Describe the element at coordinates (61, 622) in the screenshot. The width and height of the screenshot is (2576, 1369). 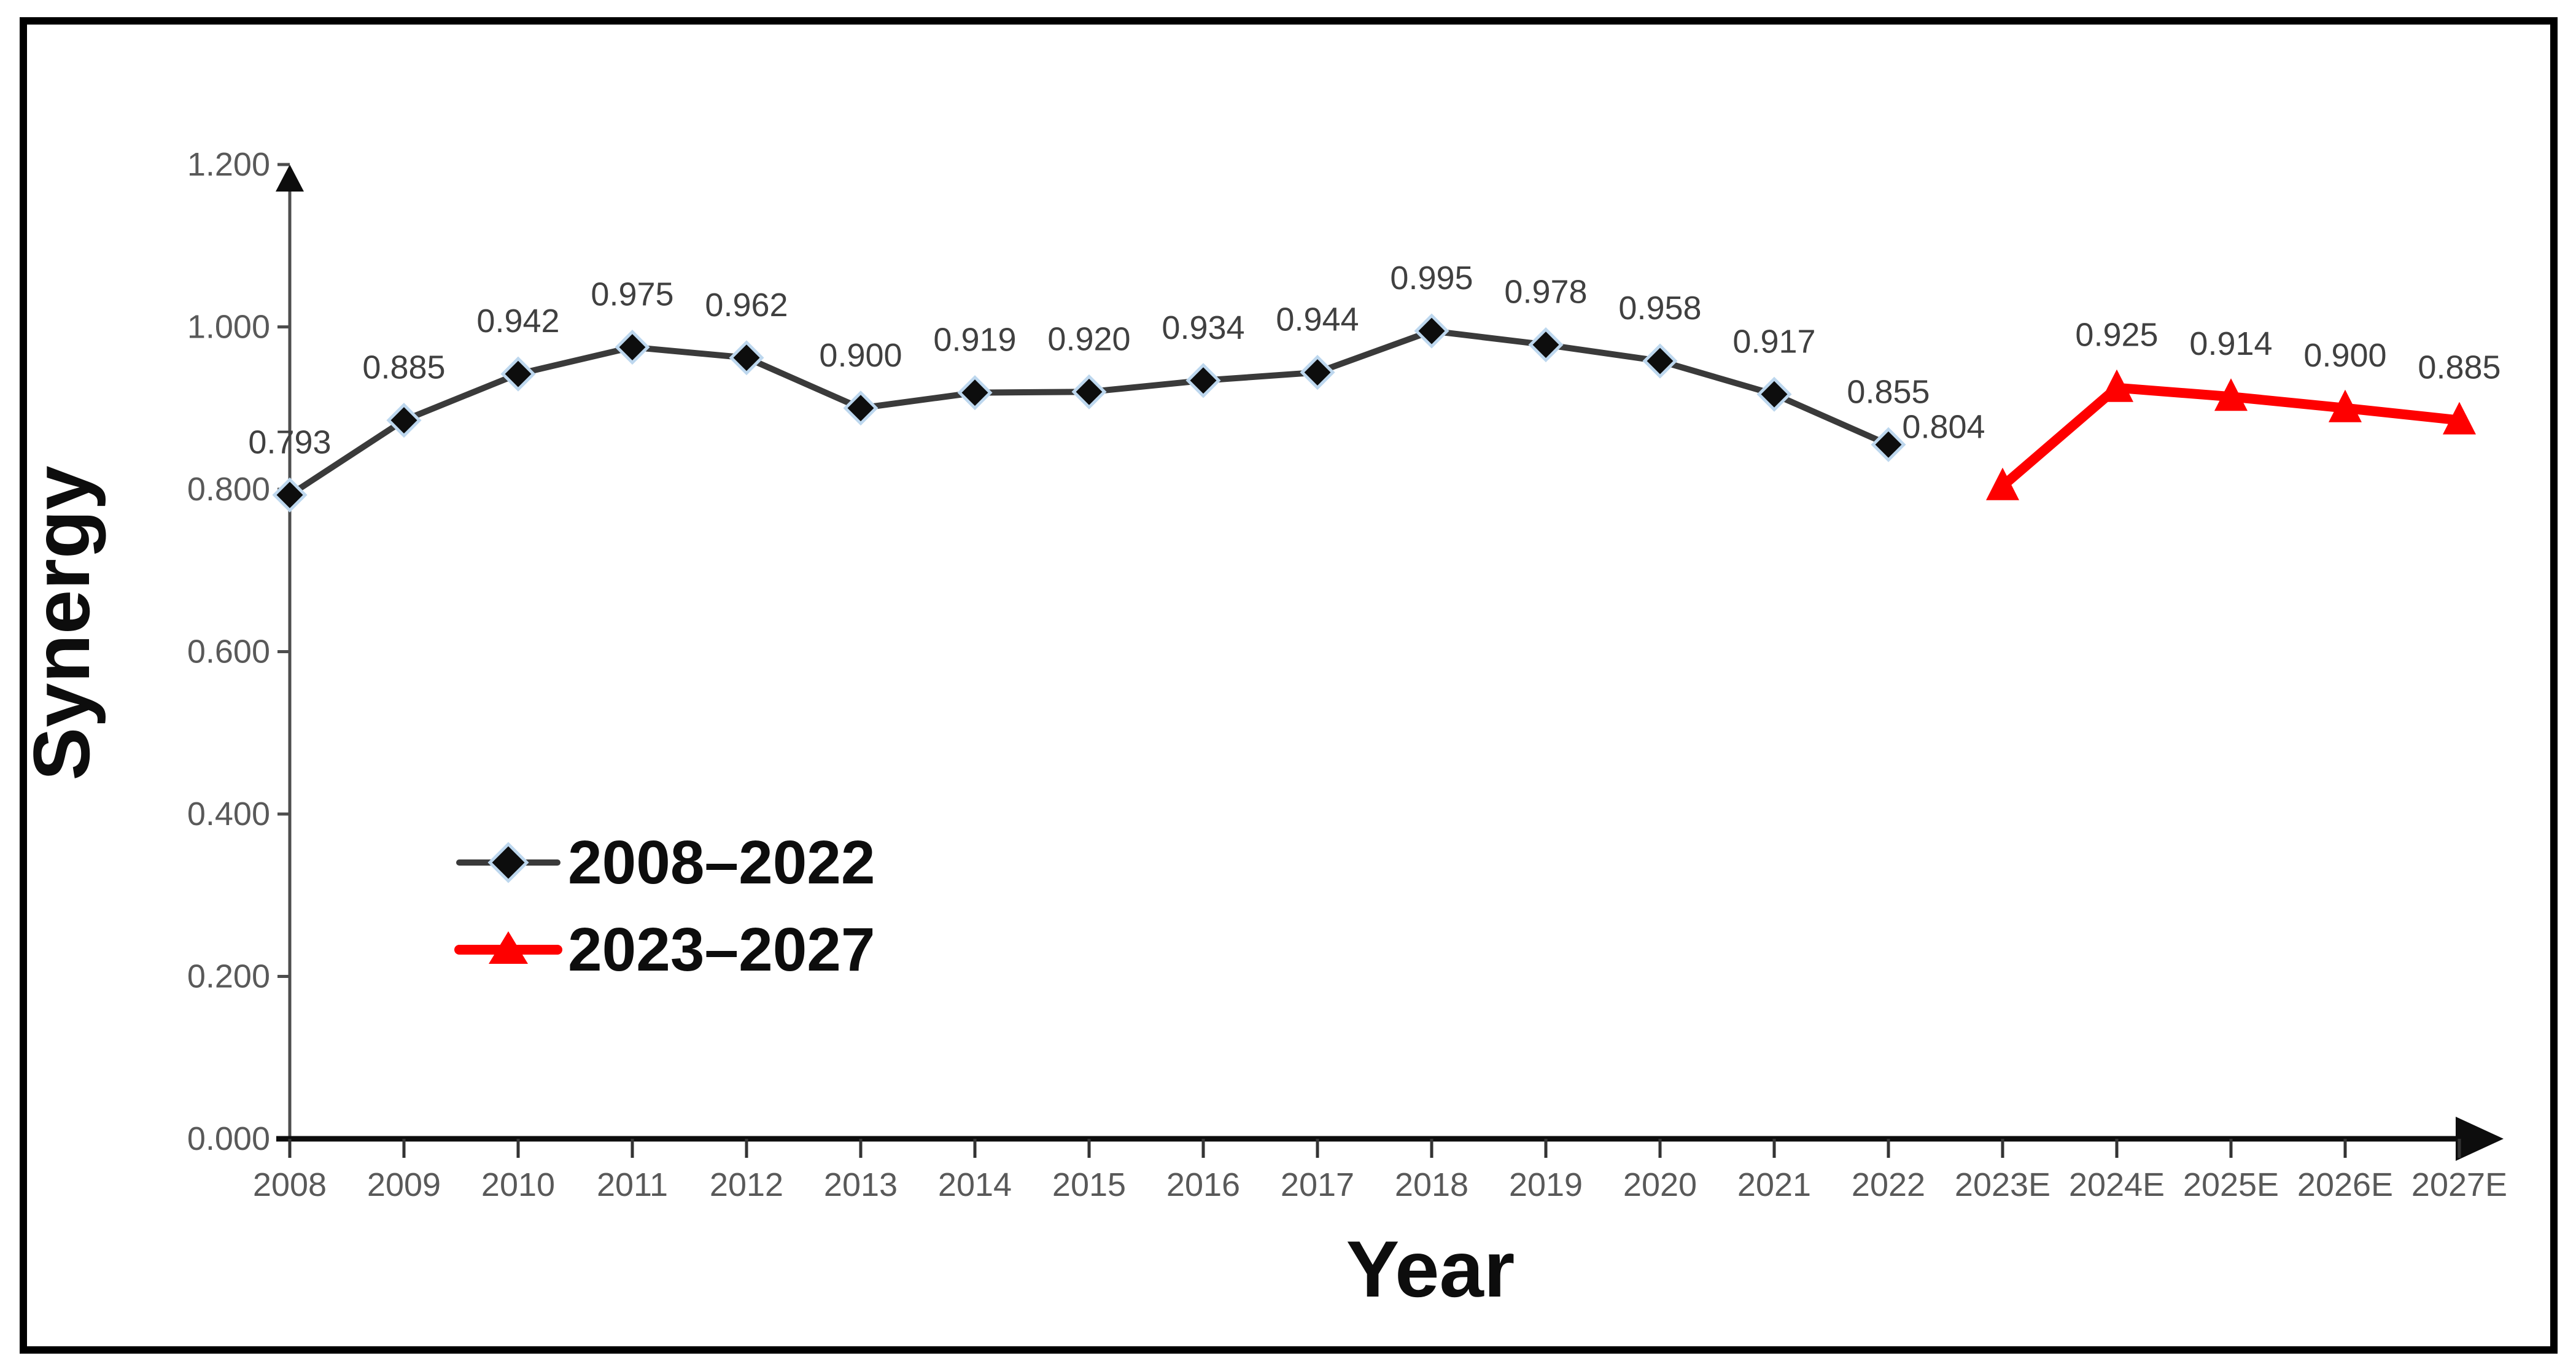
I see `y-axis-title: Synergy` at that location.